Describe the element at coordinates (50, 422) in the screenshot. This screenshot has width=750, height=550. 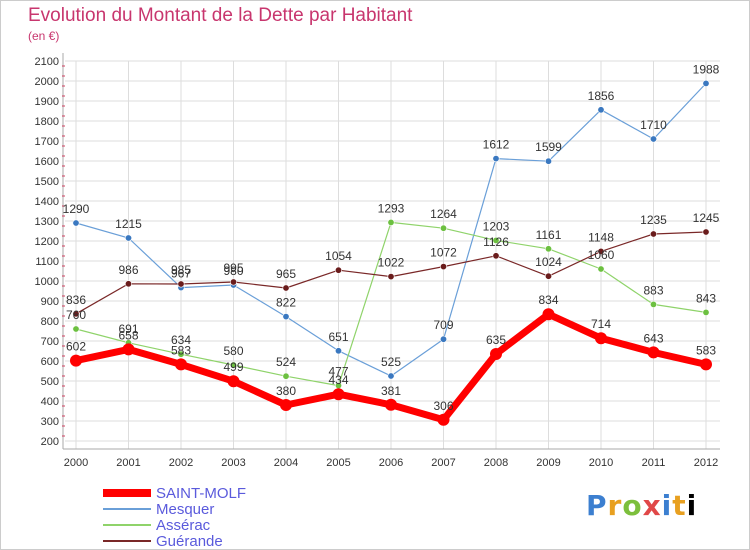
I see `y-tick-label: 300` at that location.